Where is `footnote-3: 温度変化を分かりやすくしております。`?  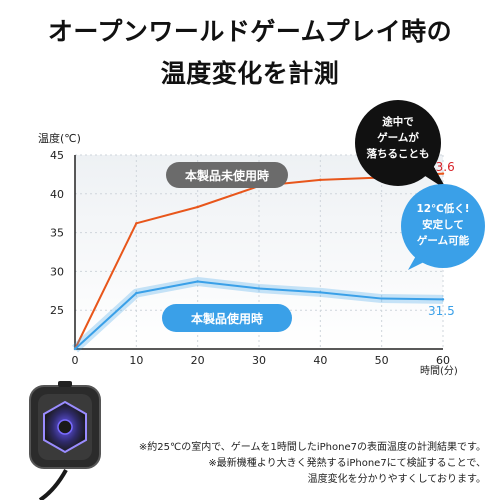
footnote-3: 温度変化を分かりやすくしております。 is located at coordinates (396, 479).